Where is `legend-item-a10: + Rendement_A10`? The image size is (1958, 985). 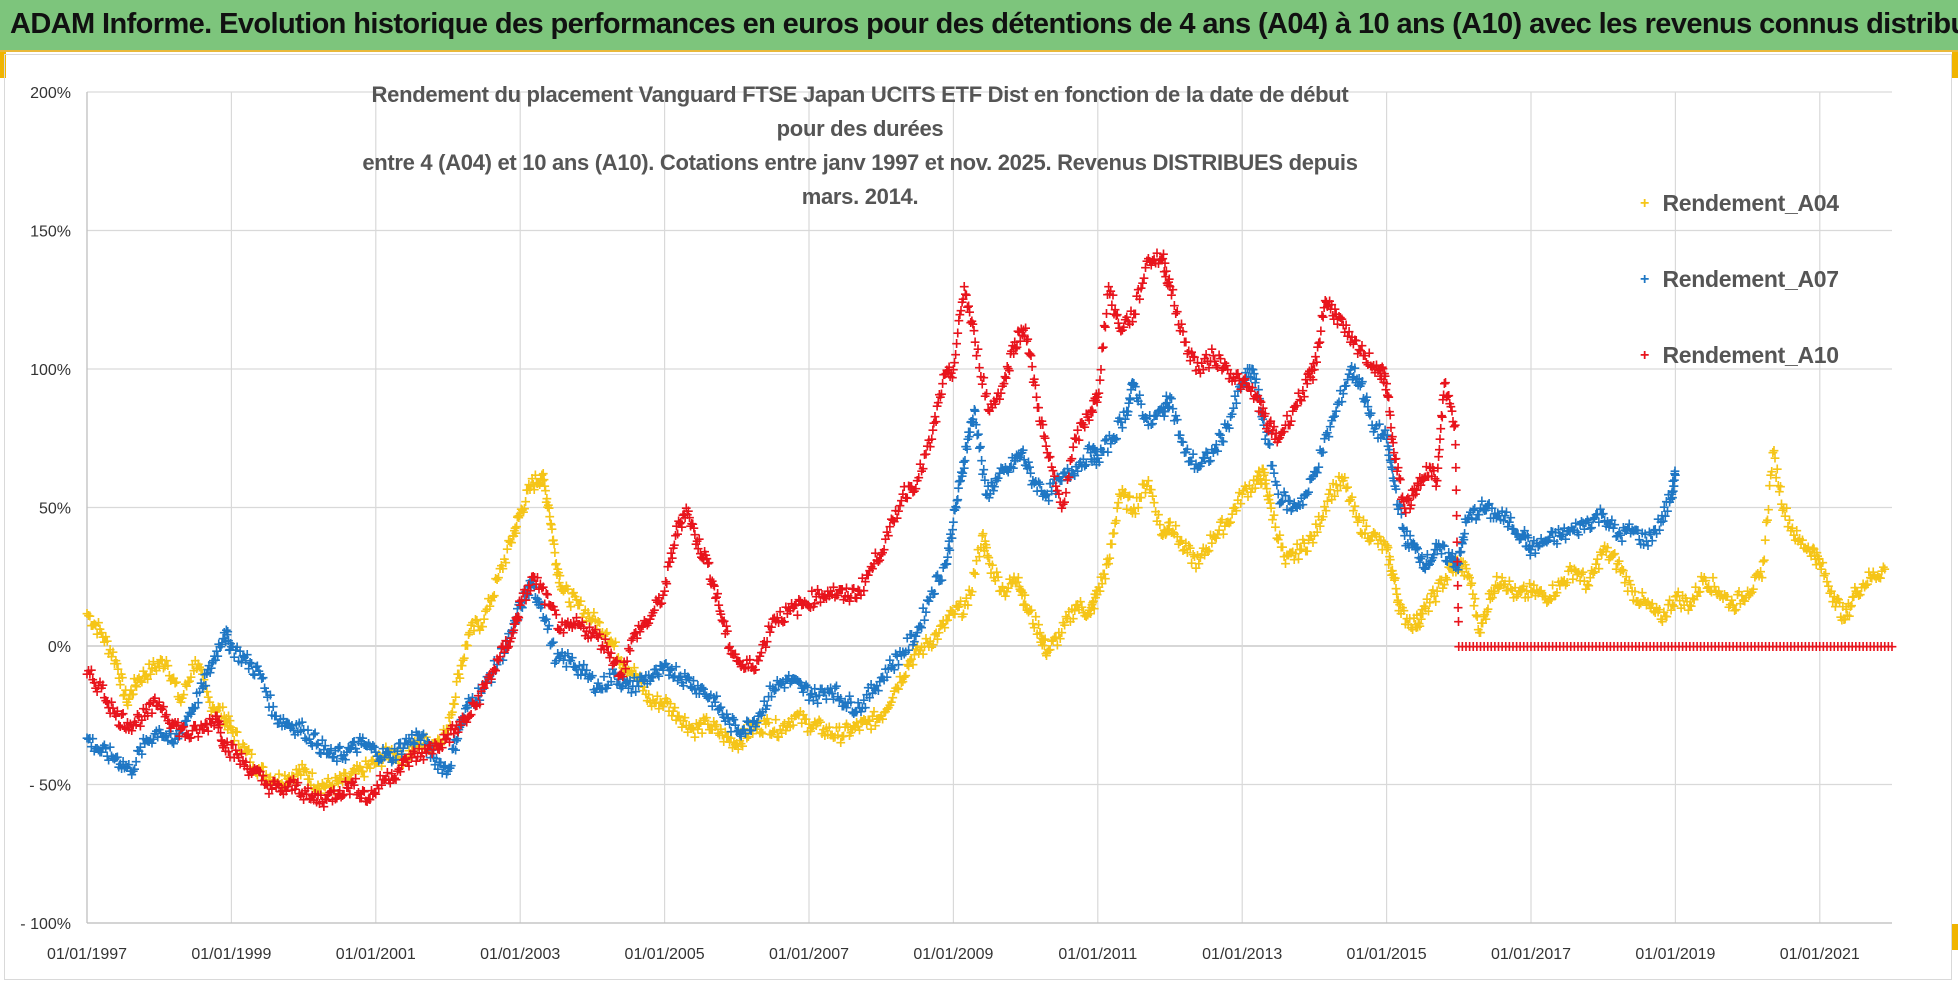
legend-item-a10: + Rendement_A10 is located at coordinates (1739, 361).